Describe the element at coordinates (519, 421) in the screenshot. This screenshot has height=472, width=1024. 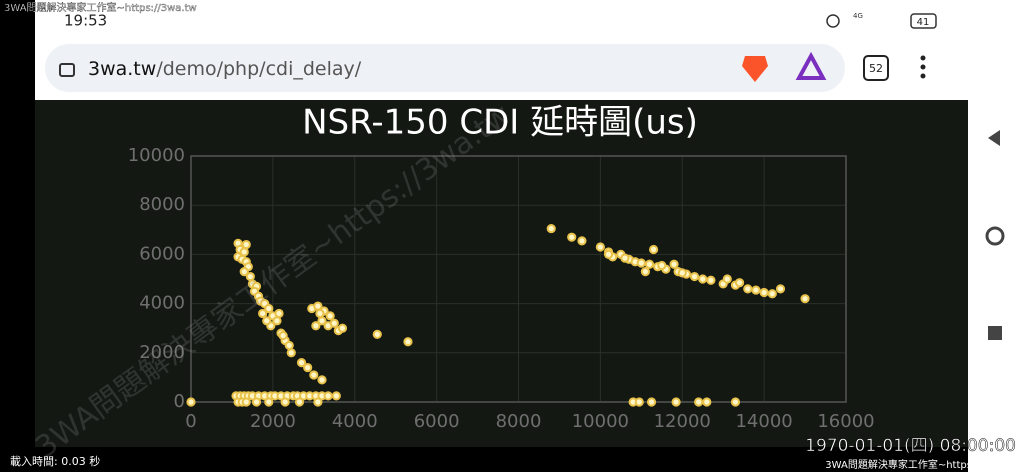
I see `x-tick-label: 8000` at that location.